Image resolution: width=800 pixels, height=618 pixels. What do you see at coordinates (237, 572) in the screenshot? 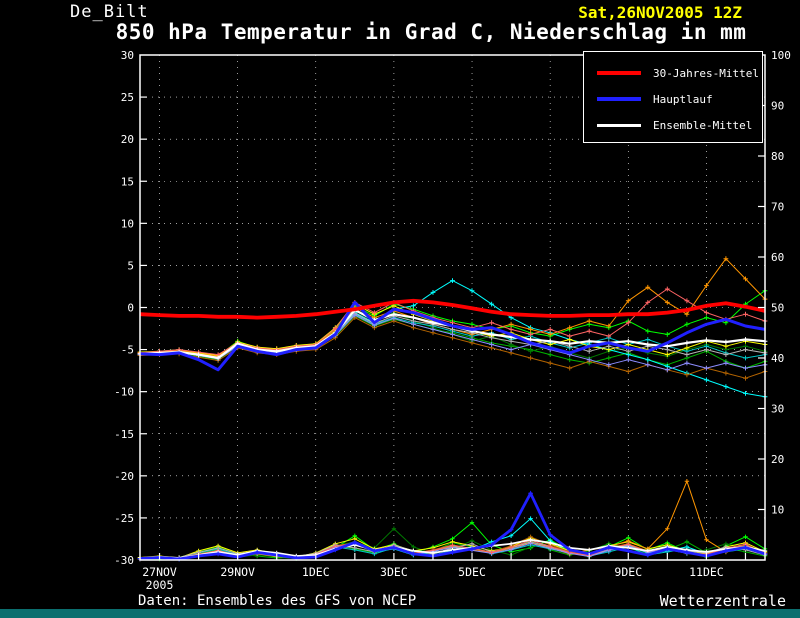
I see `svg-text: 29NOV` at bounding box center [237, 572].